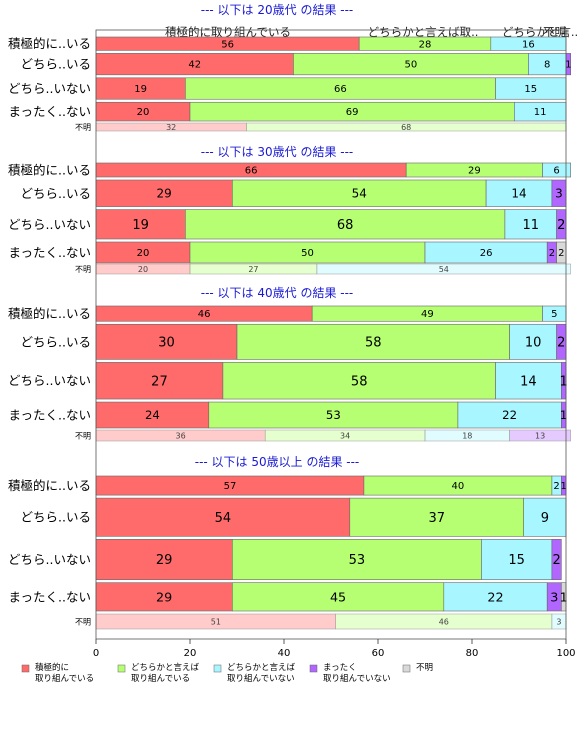 The width and height of the screenshot is (580, 751). Describe the element at coordinates (540, 436) in the screenshot. I see `data-label: 13` at that location.